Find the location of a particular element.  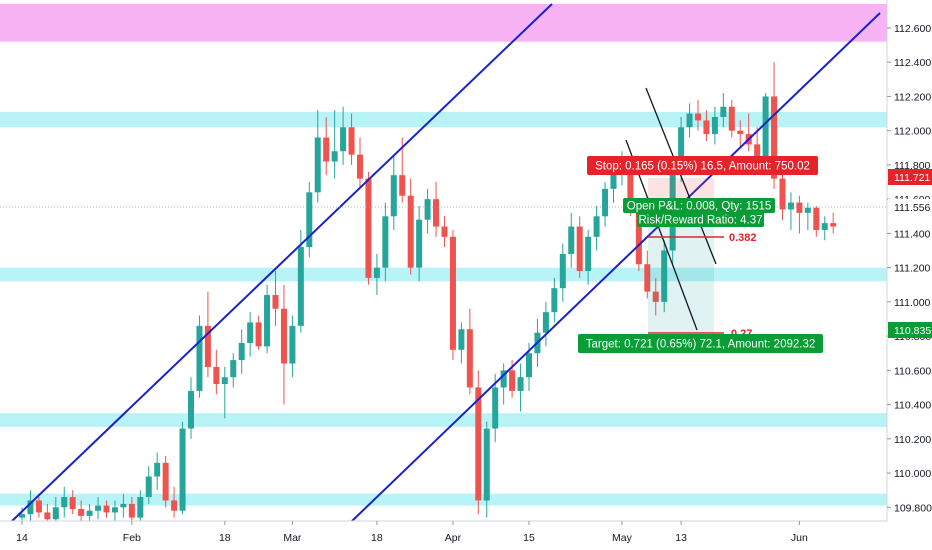

stop-label: Stop: 0.165 (0.15%) 16.5, Amount: 750.02 is located at coordinates (702, 165).